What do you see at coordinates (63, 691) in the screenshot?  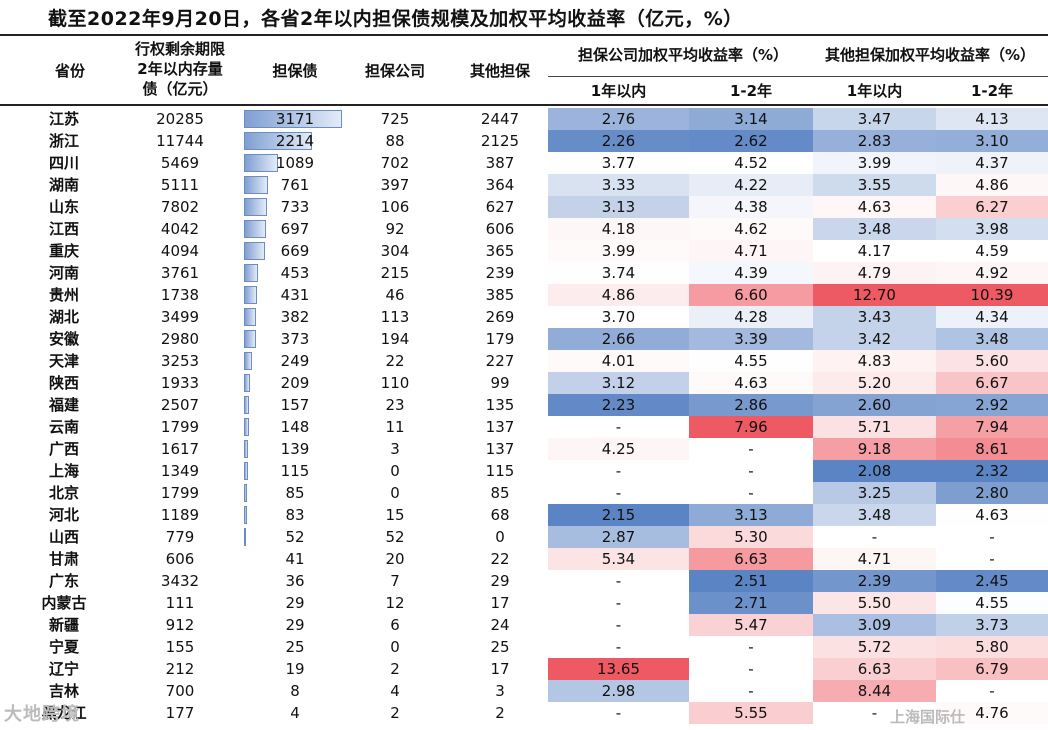 I see `province-cell: 吉林` at bounding box center [63, 691].